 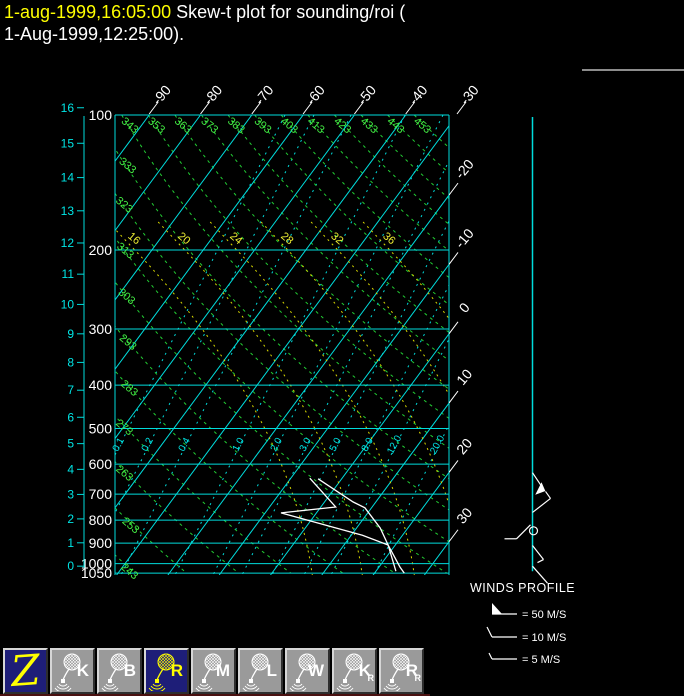 I want to click on toolbar-button-b: B, so click(x=119, y=671).